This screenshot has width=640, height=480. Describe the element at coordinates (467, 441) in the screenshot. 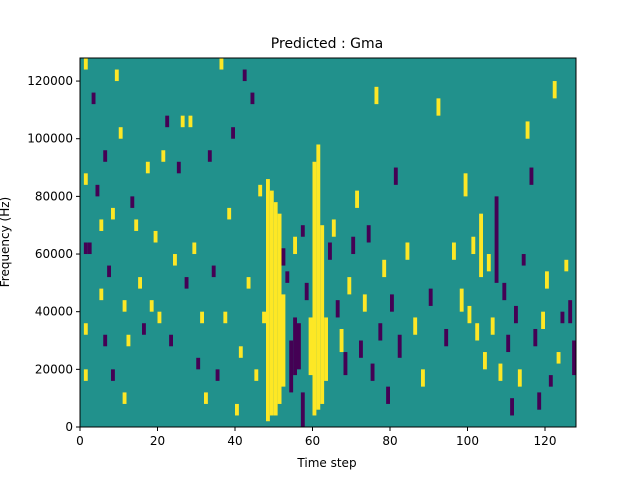

I see `x-tick-label: 100` at that location.